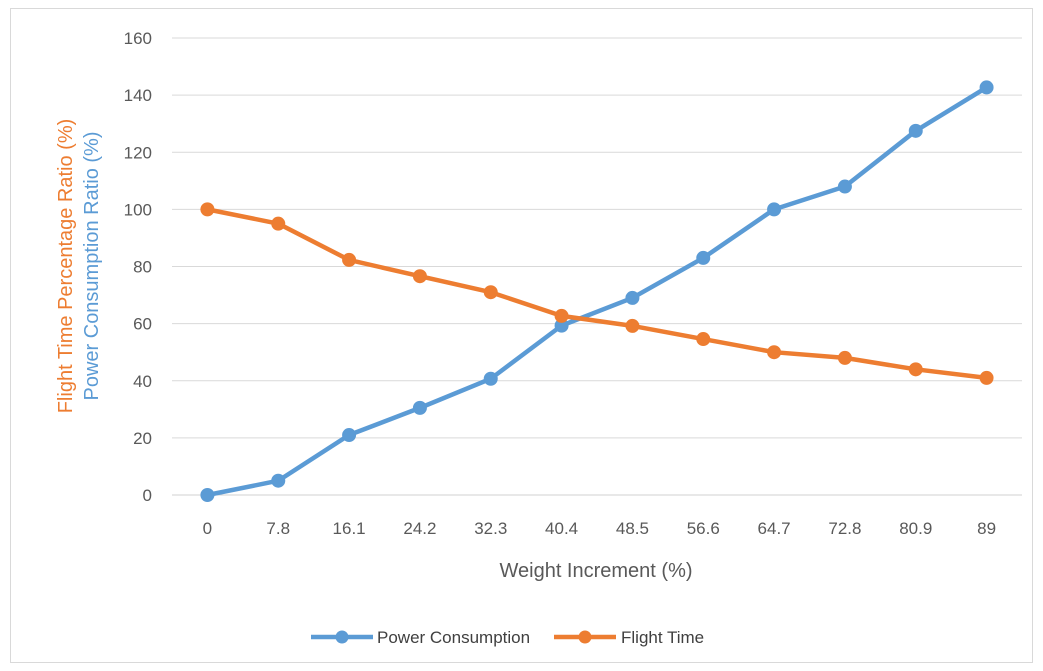 Image resolution: width=1043 pixels, height=671 pixels. What do you see at coordinates (66, 266) in the screenshot?
I see `y-axis-title-flight-time: Flight Time Percentage Ratio (%)` at bounding box center [66, 266].